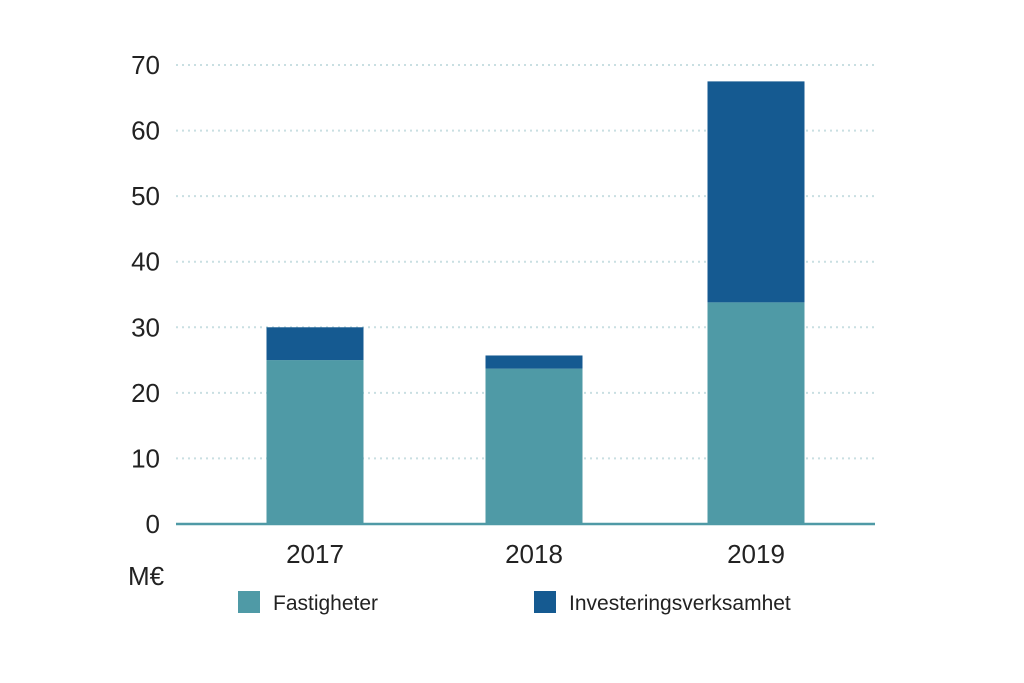 Image resolution: width=1024 pixels, height=683 pixels. Describe the element at coordinates (514, 603) in the screenshot. I see `legend: Fastigheter Investeringsverksamhet` at that location.